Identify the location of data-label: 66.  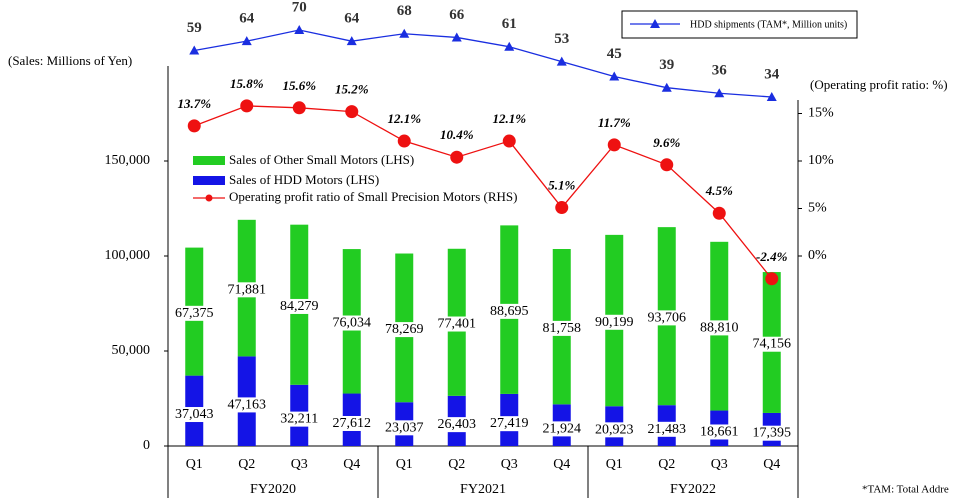
(457, 15).